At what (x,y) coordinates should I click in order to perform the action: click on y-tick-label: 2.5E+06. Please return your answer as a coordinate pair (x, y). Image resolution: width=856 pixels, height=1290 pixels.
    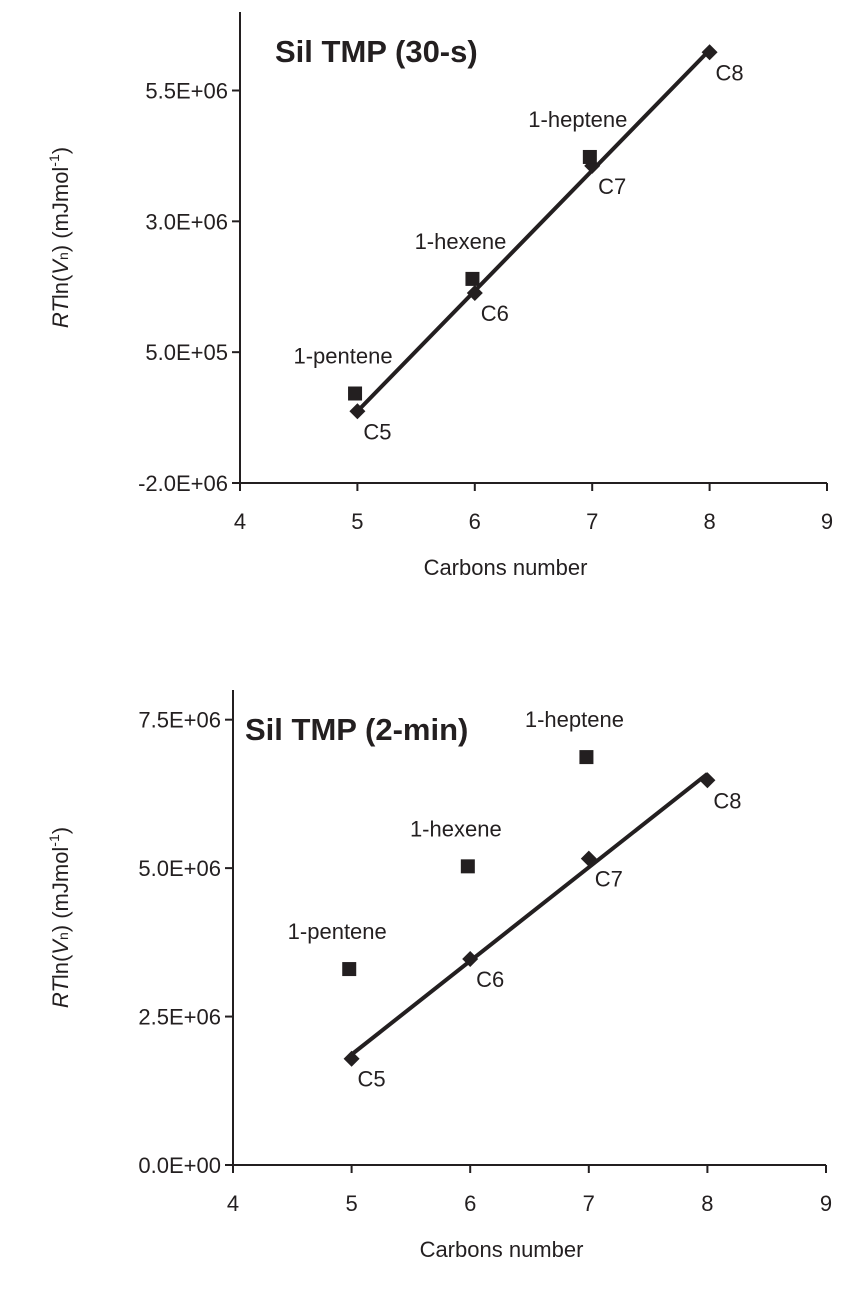
    Looking at the image, I should click on (179, 1017).